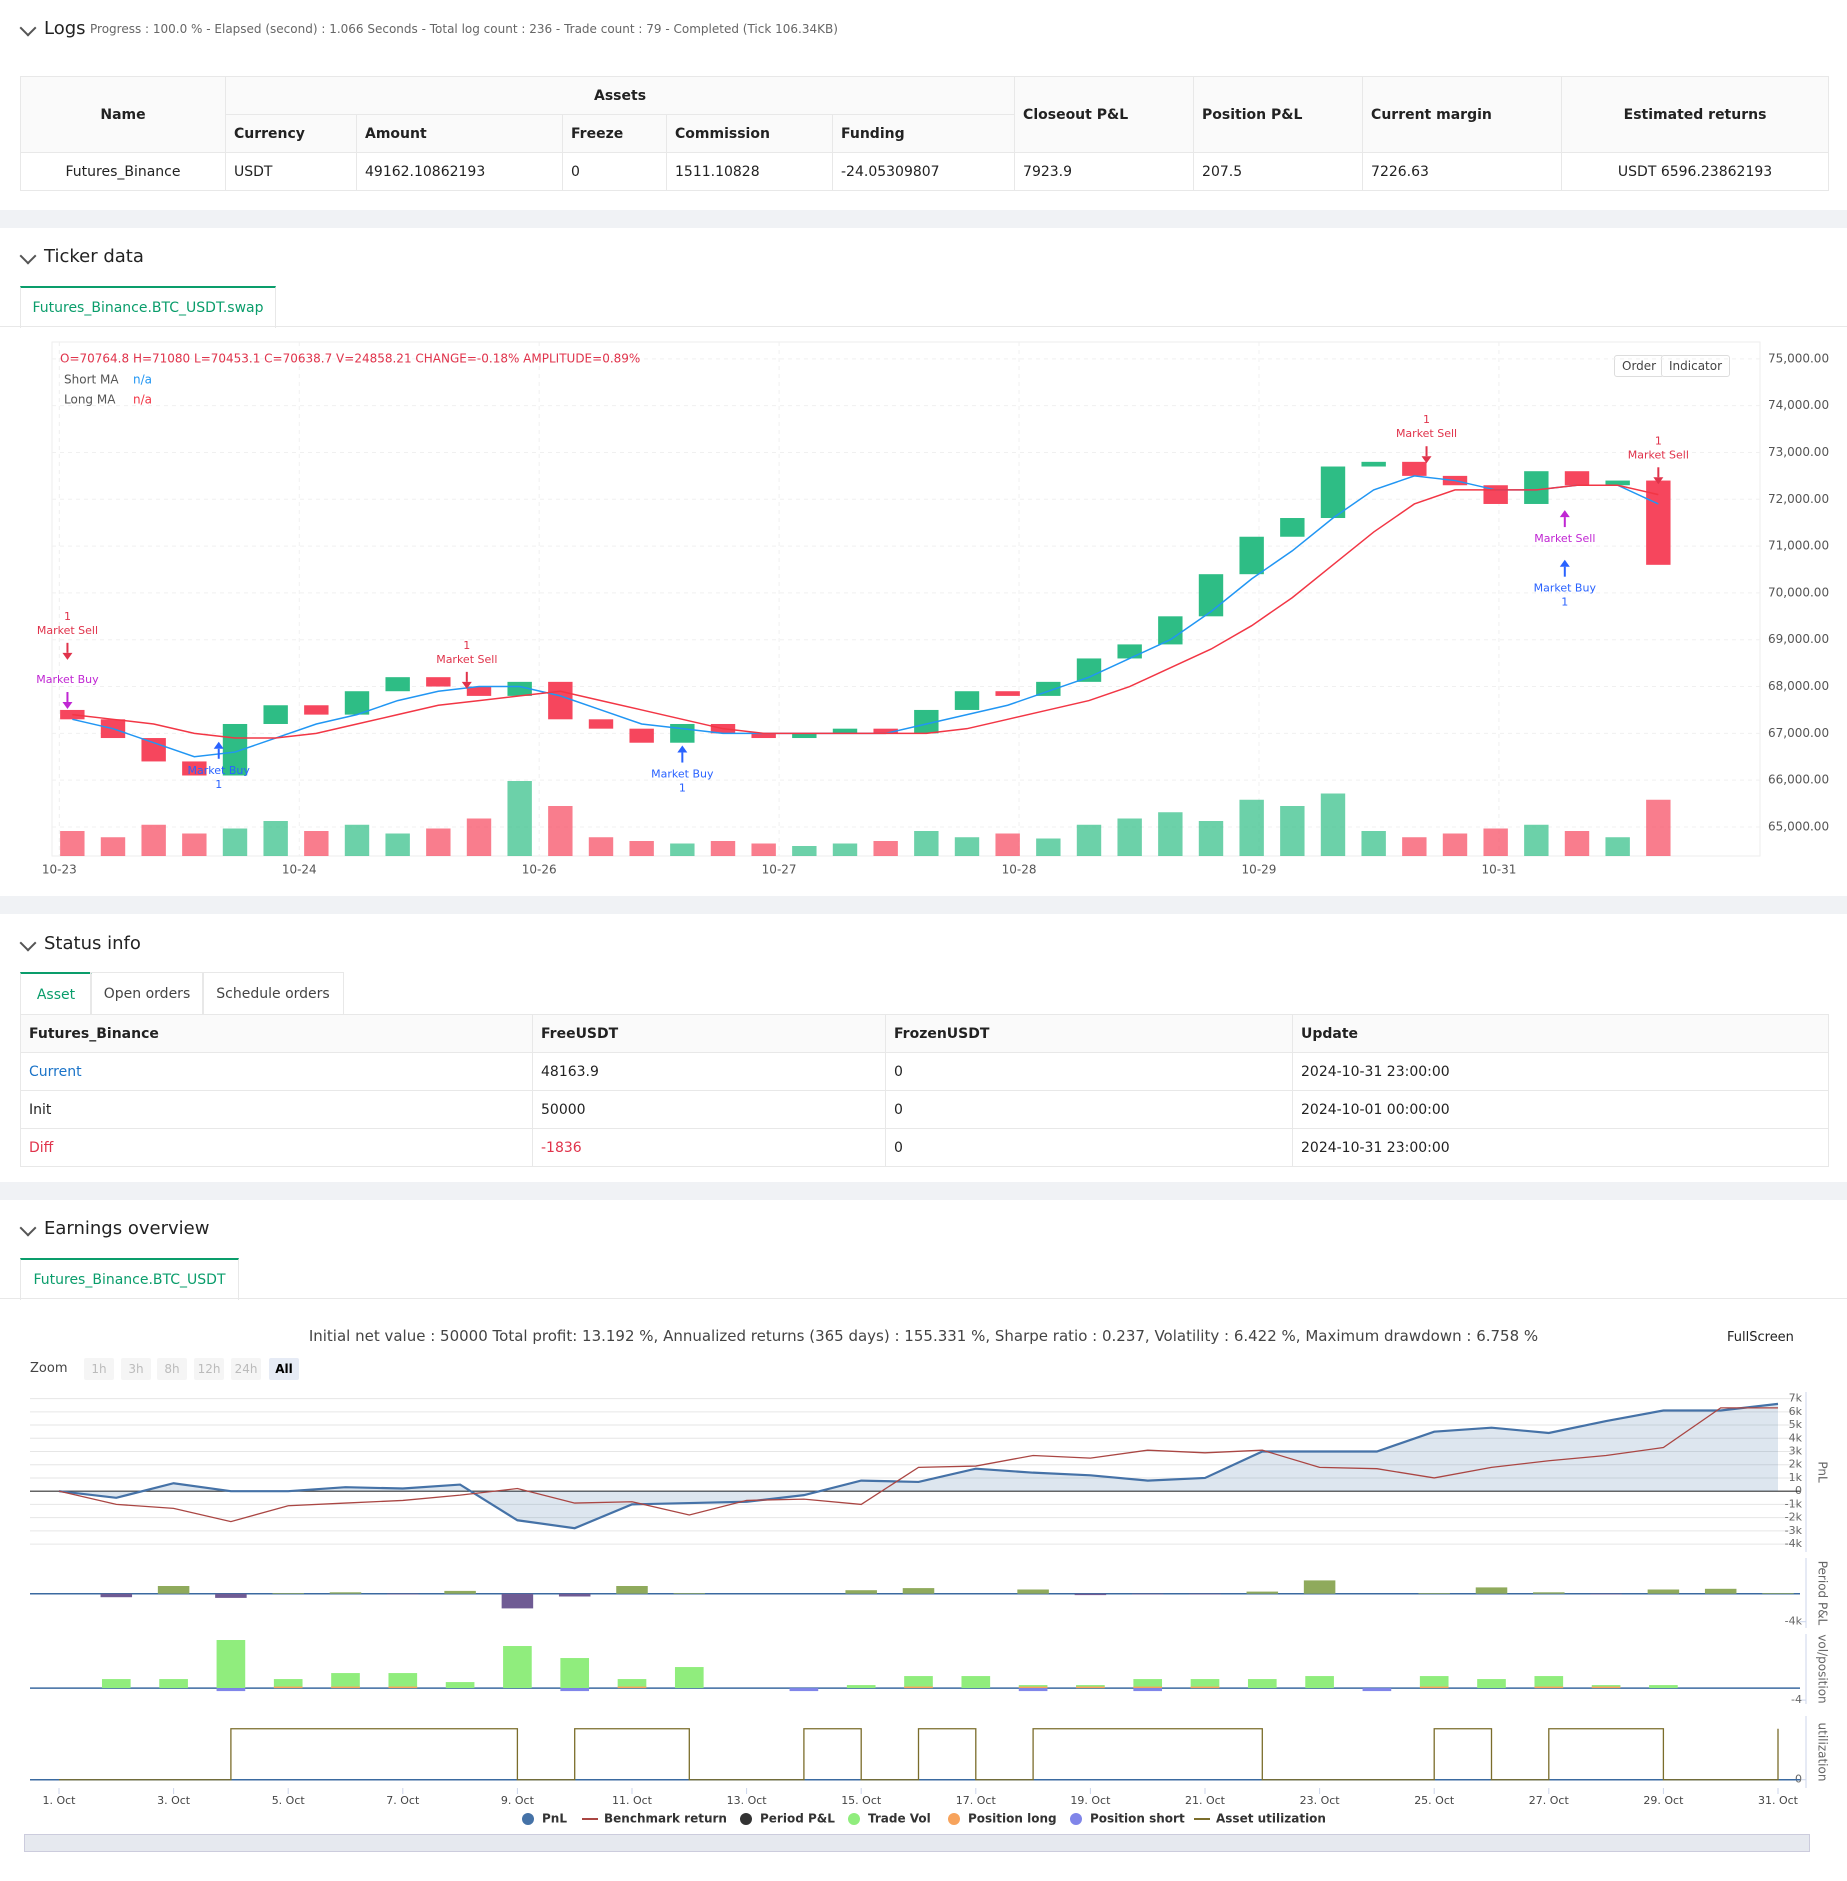 The image size is (1847, 1881). I want to click on axis-title: utilization, so click(1823, 1752).